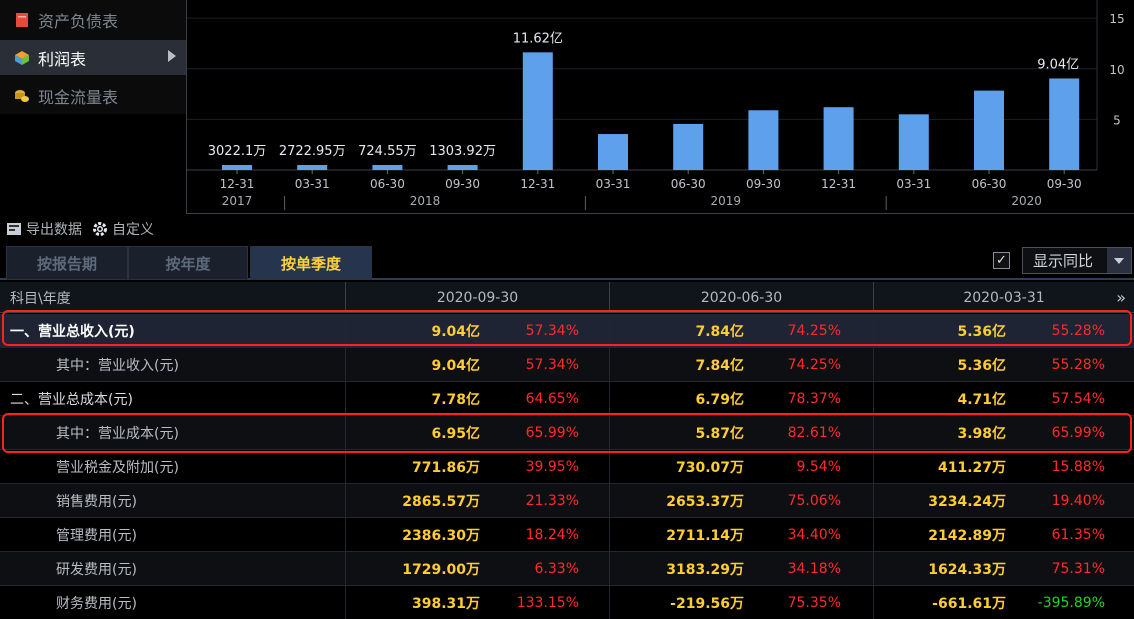 The image size is (1134, 619). What do you see at coordinates (445, 468) in the screenshot?
I see `value-cell: 771.86万` at bounding box center [445, 468].